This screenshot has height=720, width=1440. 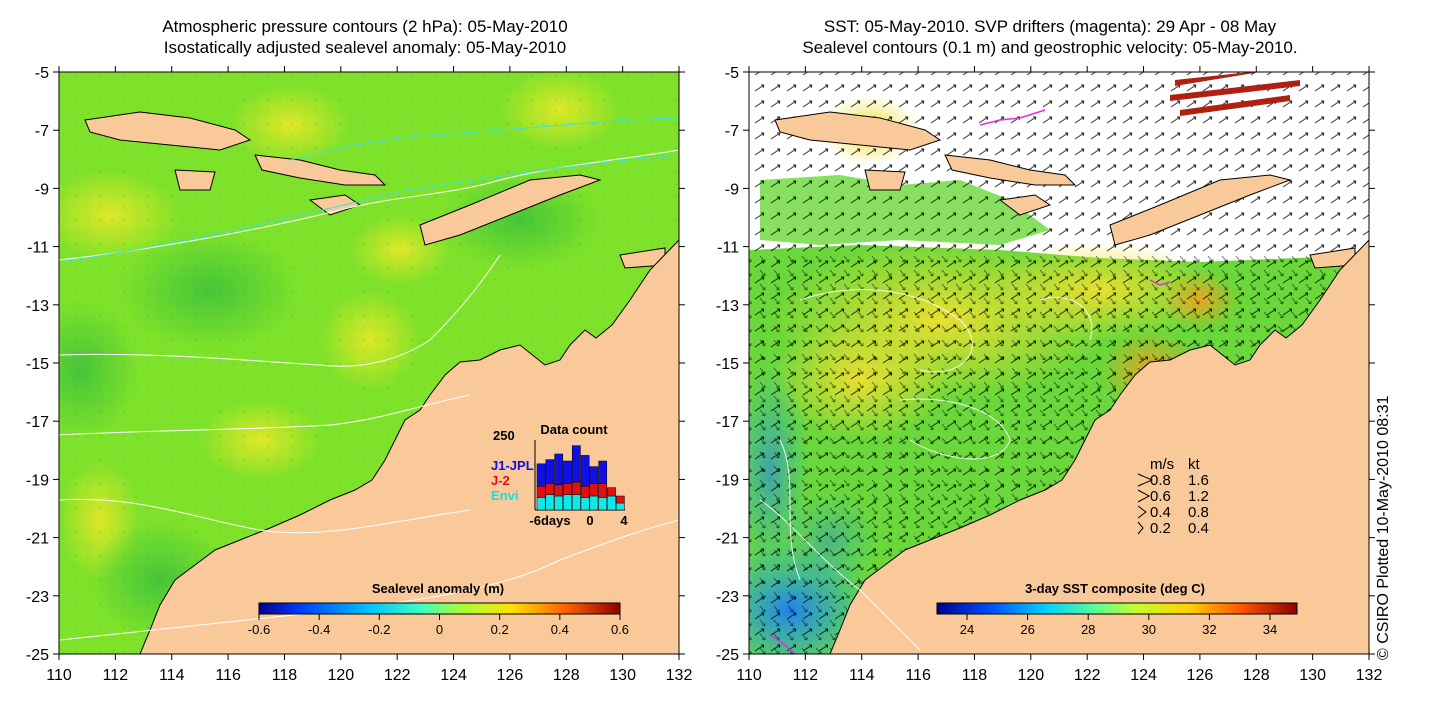 What do you see at coordinates (439, 629) in the screenshot?
I see `colorbar-tick-label: 0` at bounding box center [439, 629].